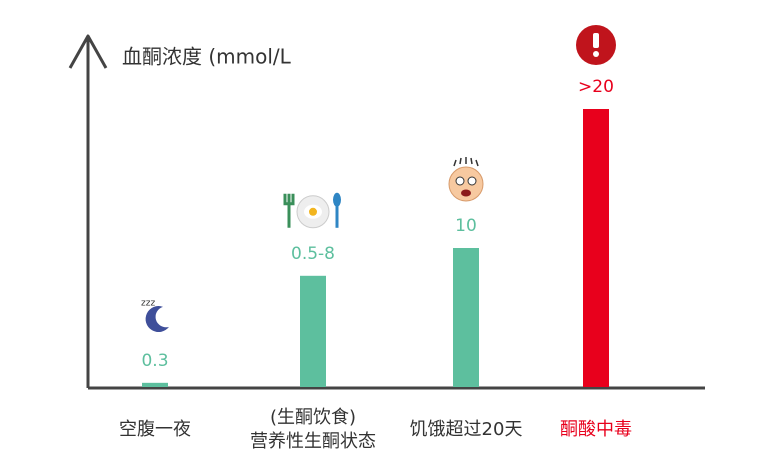  I want to click on value-label: >20, so click(596, 87).